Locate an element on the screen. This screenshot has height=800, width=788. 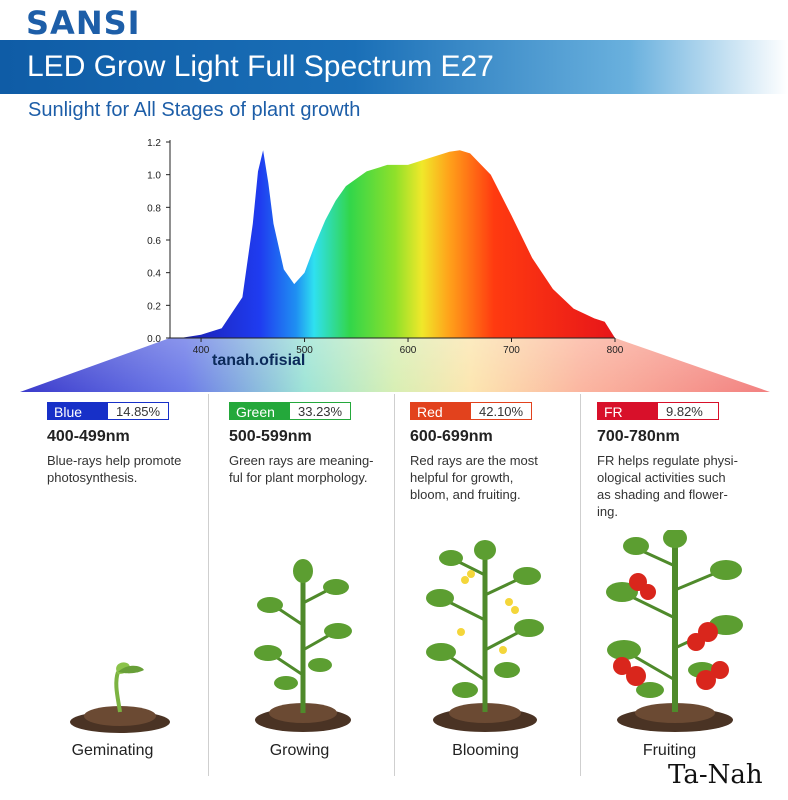
description-line: ing. is located at coordinates (607, 511).